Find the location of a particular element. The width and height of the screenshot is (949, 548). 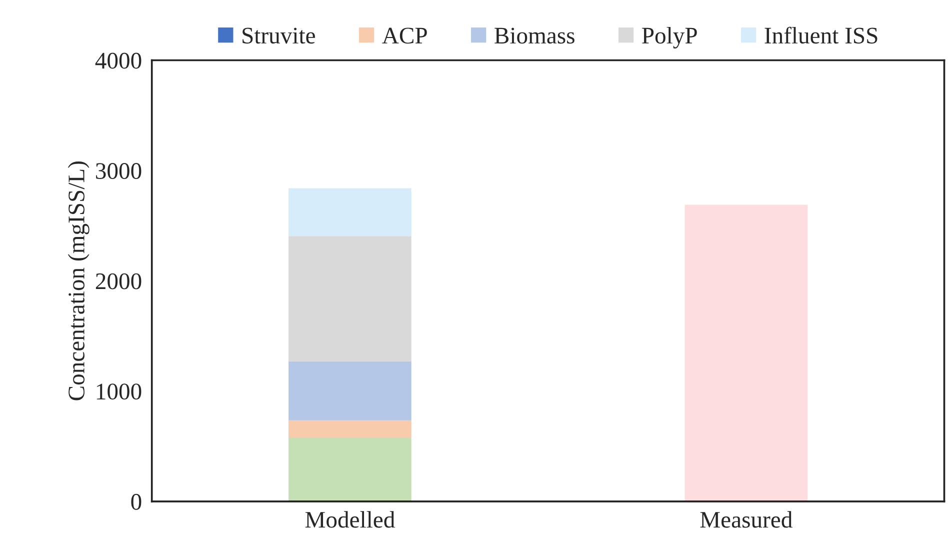

y-axis-title: Concentration (mgISS/L) is located at coordinates (79, 281).